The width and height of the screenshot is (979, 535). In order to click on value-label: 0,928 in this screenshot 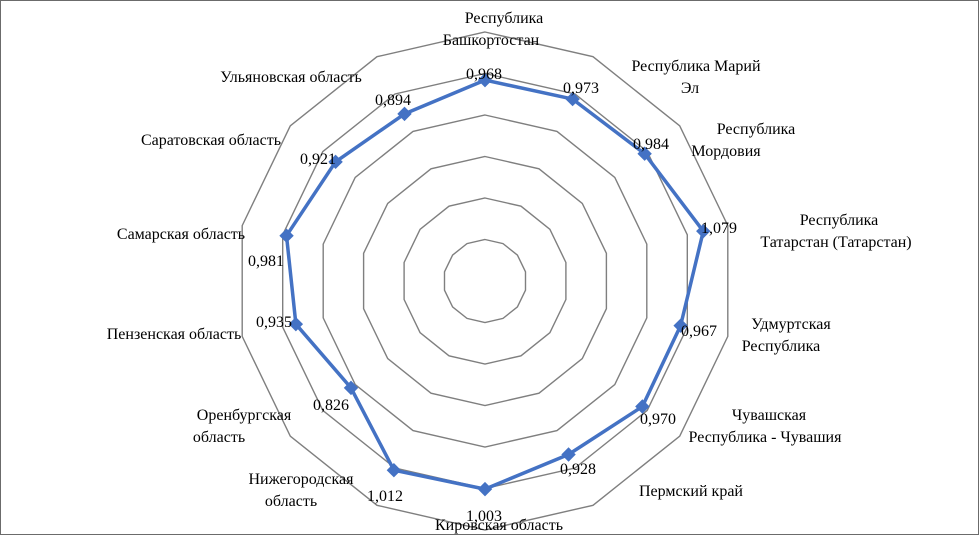, I will do `click(578, 469)`.